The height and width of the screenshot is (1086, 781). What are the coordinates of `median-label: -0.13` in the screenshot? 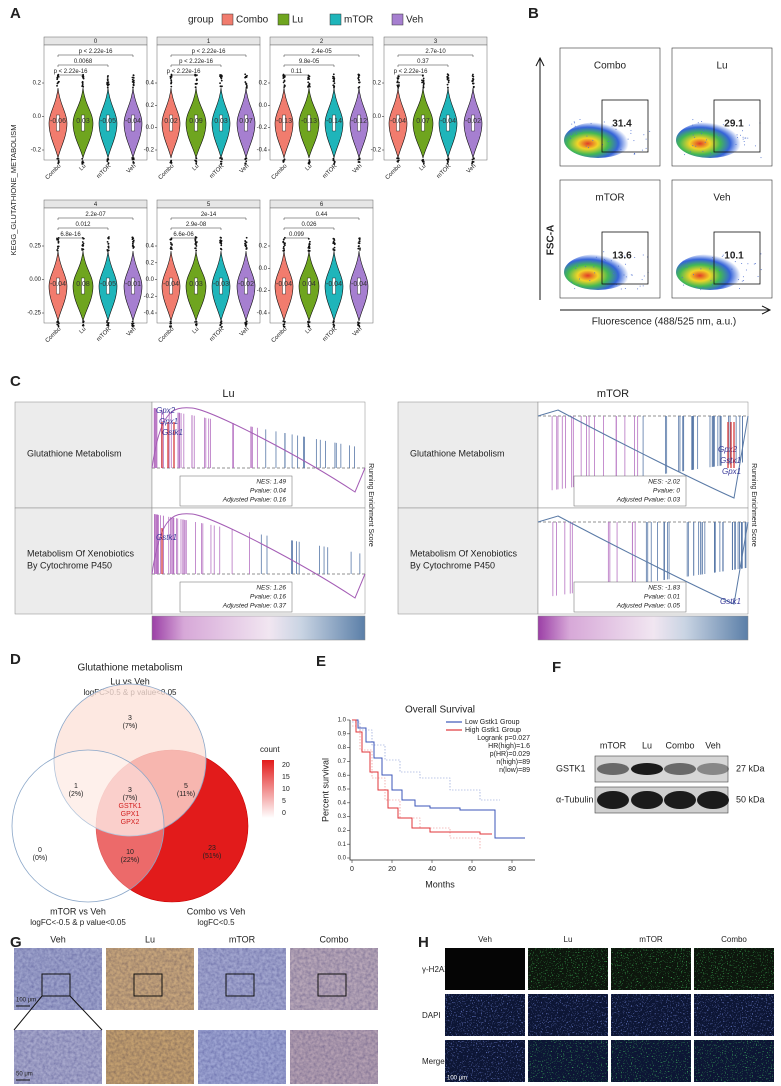 It's located at (309, 121).